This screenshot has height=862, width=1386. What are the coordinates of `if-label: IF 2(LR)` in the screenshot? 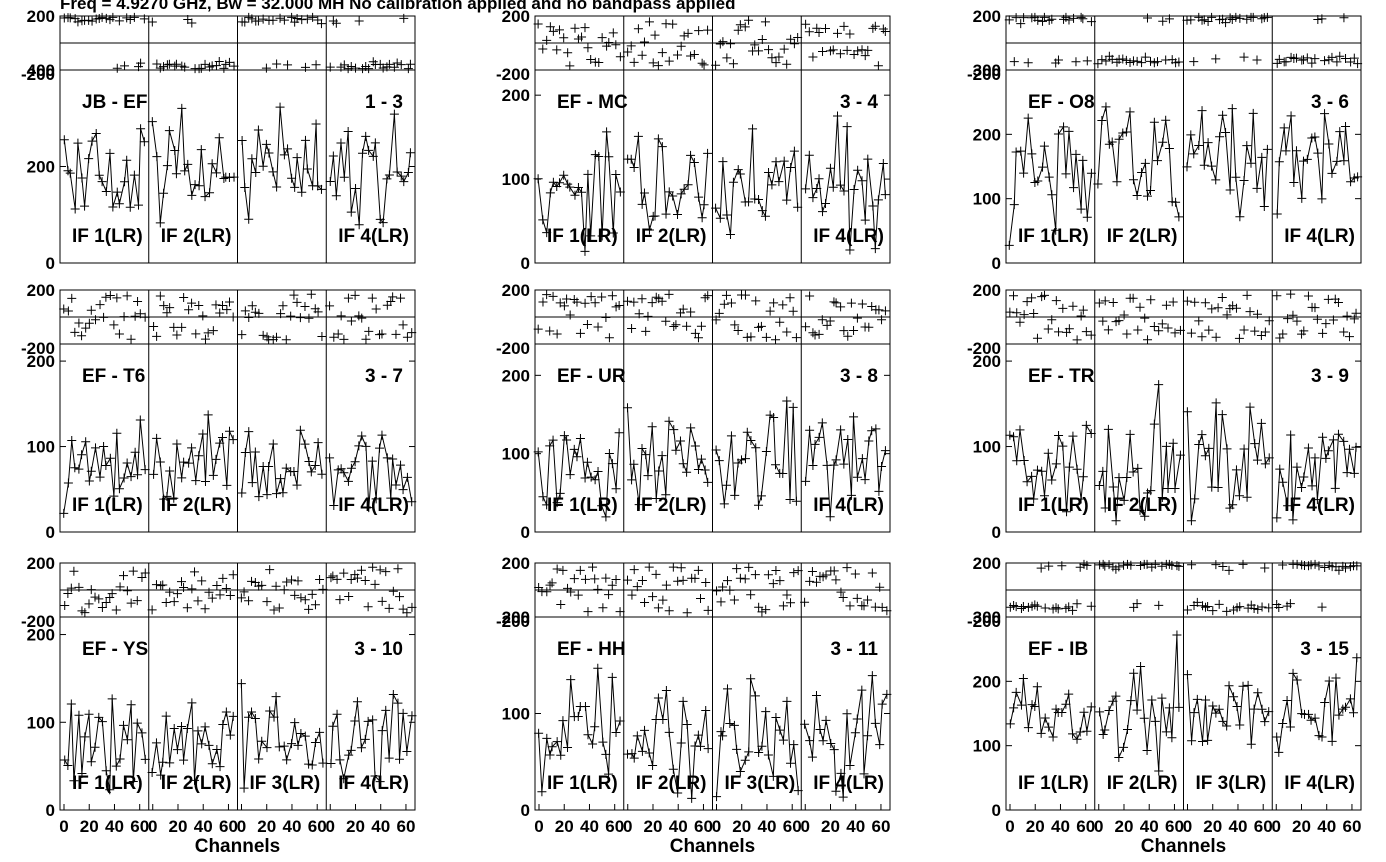 It's located at (671, 236).